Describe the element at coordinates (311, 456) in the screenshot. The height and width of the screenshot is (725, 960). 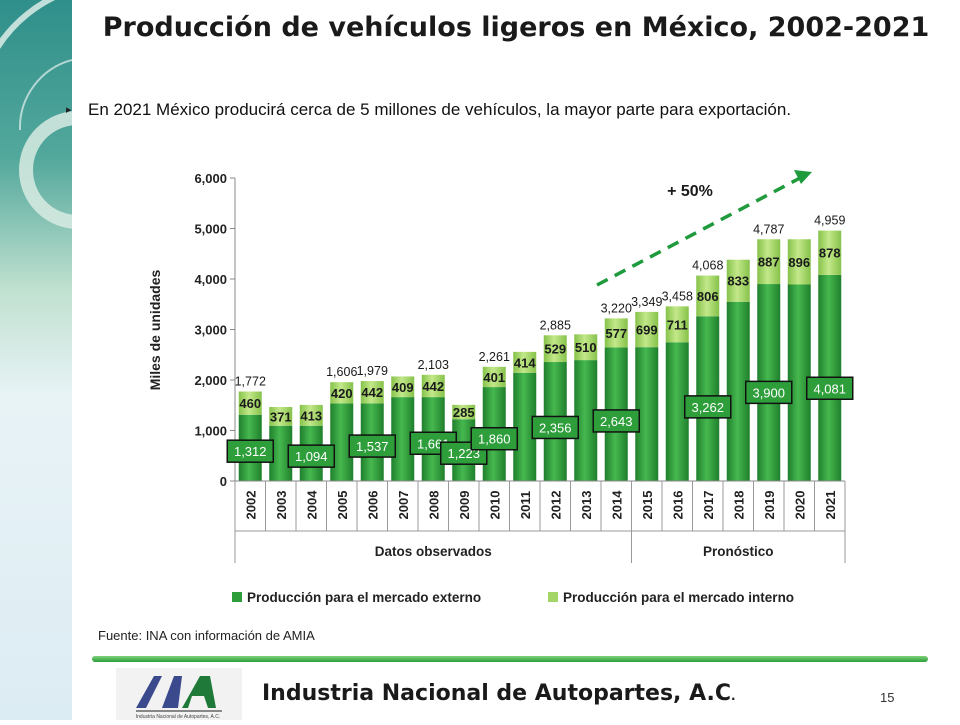
I see `external-value-label: 1,094` at that location.